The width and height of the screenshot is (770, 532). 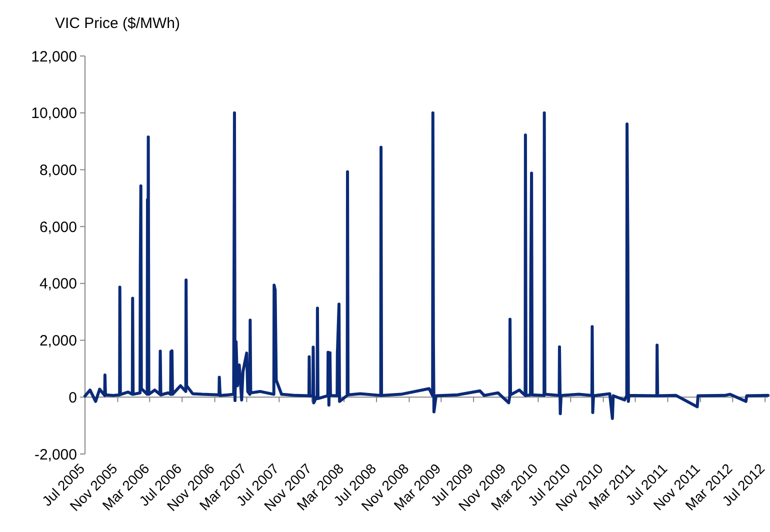 I want to click on y-tick-label: 0, so click(x=72, y=397).